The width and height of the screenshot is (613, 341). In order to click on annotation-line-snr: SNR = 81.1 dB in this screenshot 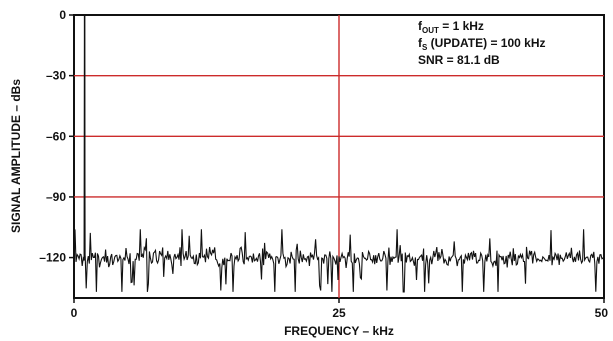, I will do `click(459, 60)`.